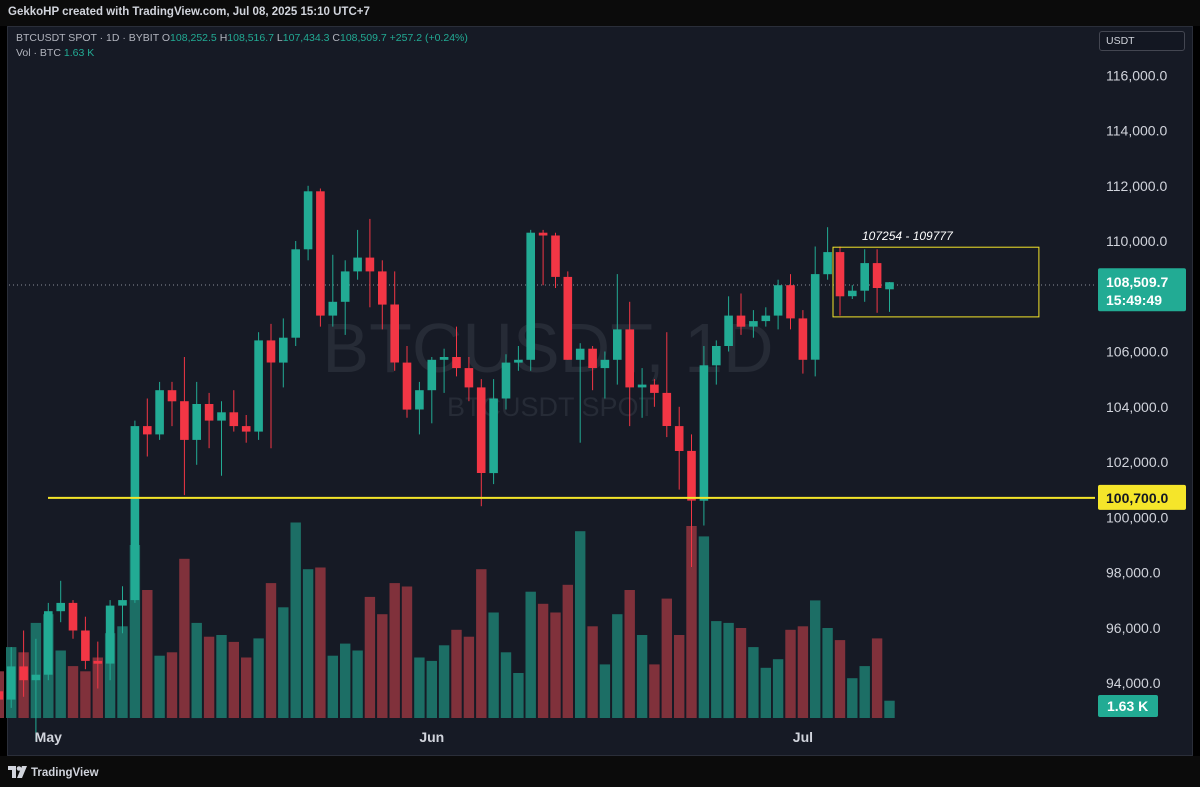  I want to click on currency-button: USDT, so click(1142, 41).